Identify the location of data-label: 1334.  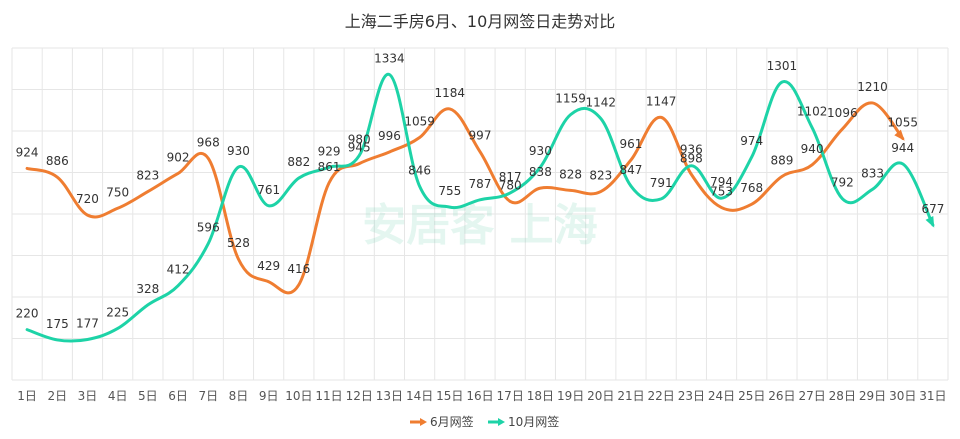
(389, 59).